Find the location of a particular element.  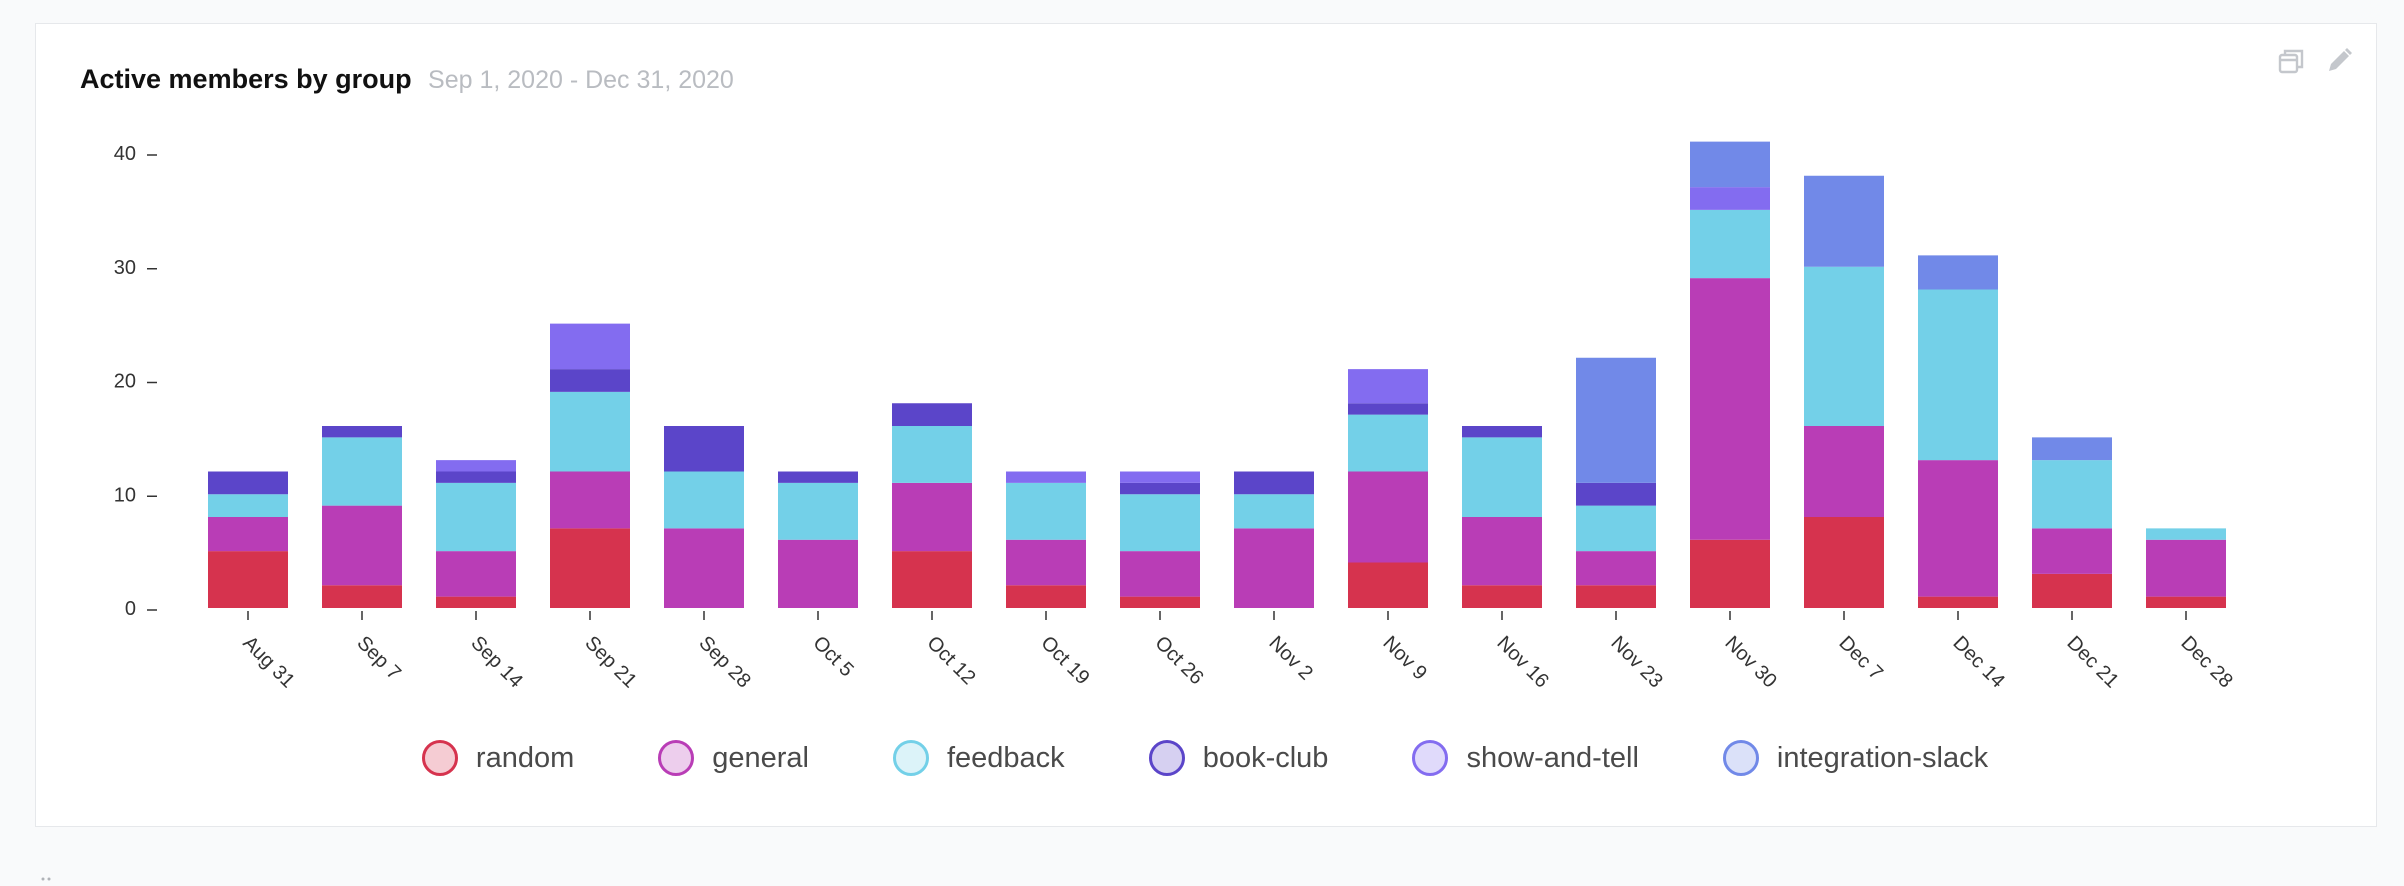

x-tick-label: Dec 14 is located at coordinates (1978, 662).